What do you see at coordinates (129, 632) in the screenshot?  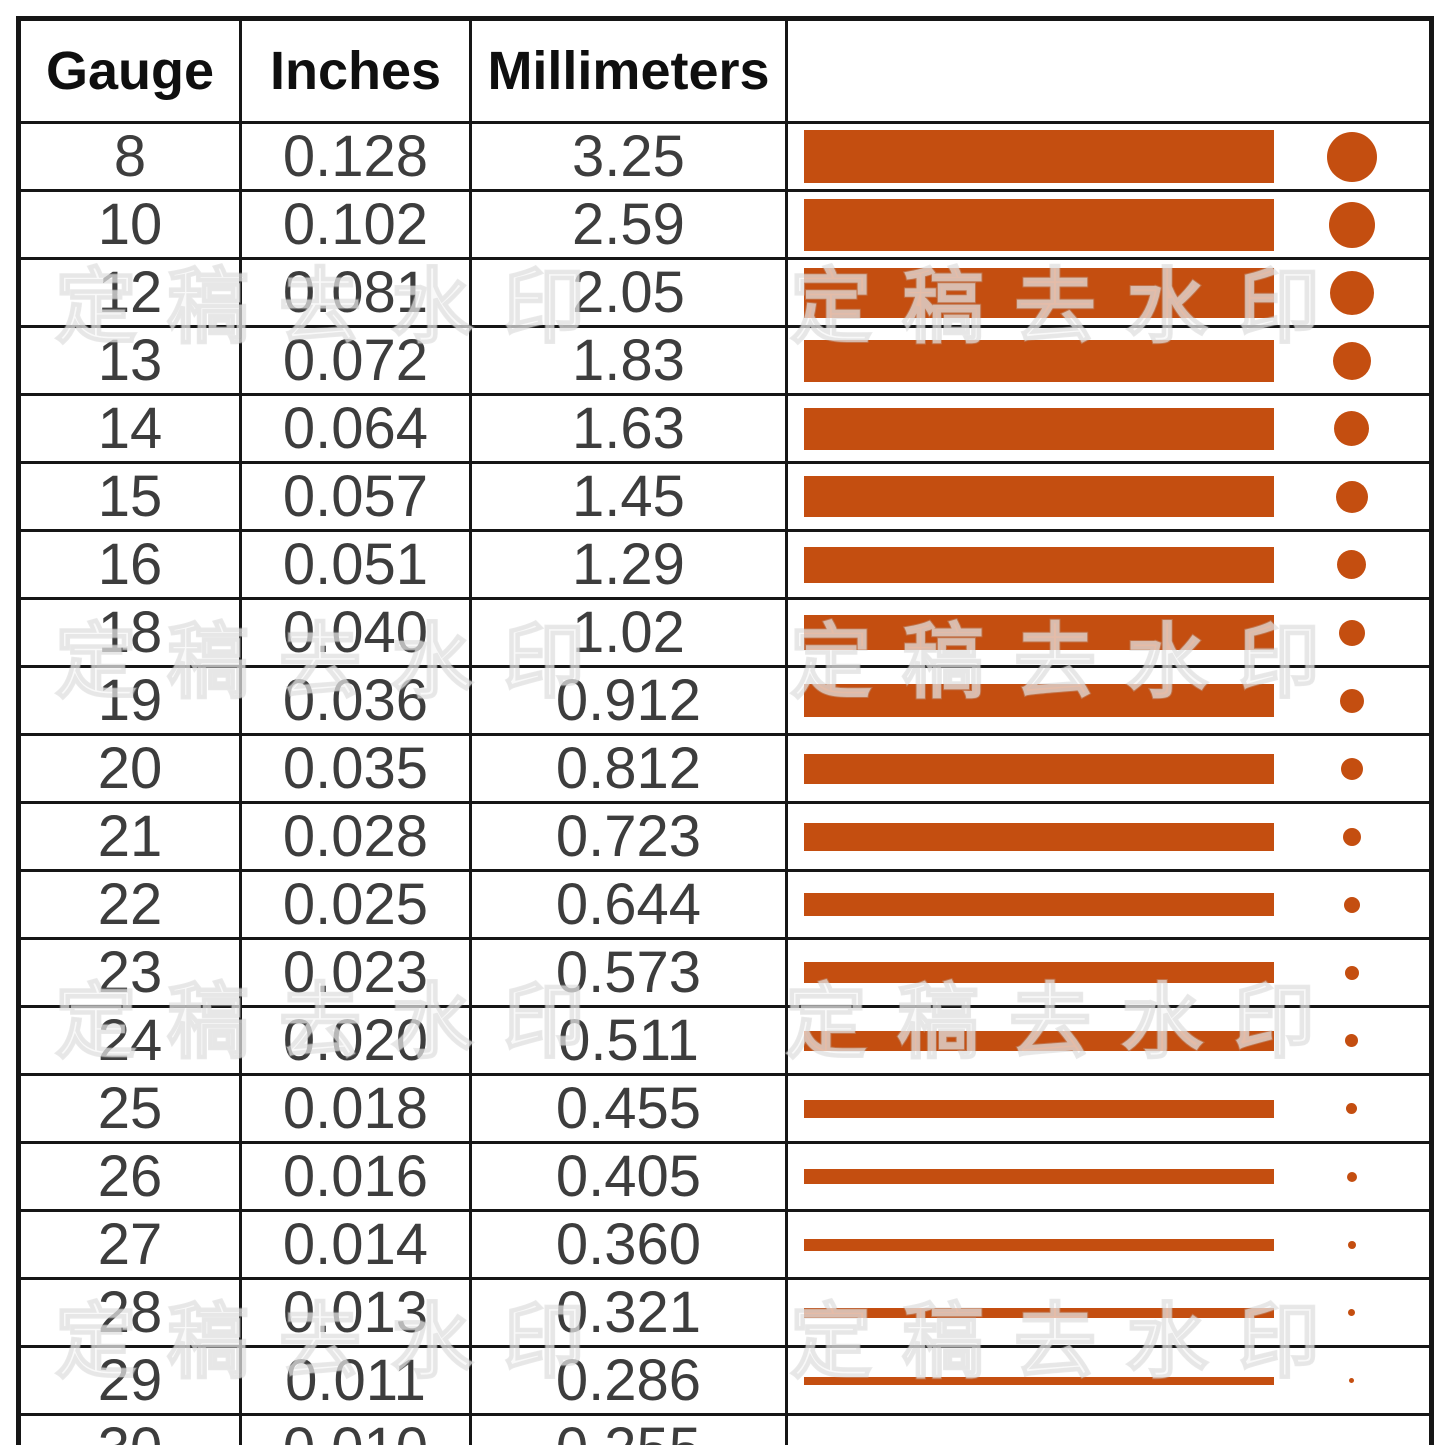 I see `gauge-cell: 18` at bounding box center [129, 632].